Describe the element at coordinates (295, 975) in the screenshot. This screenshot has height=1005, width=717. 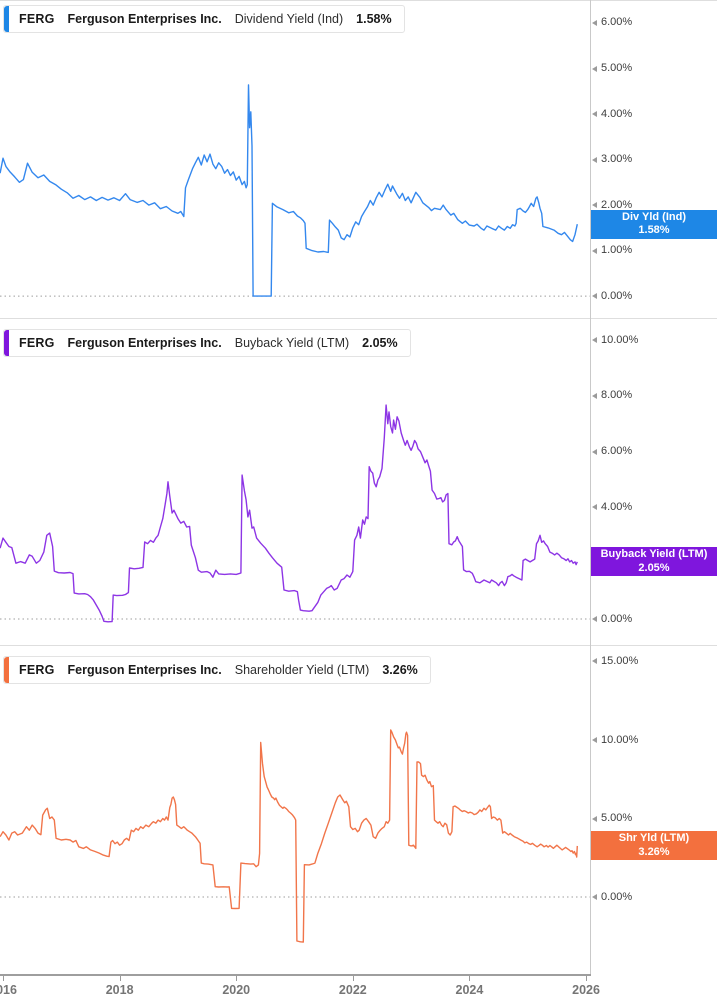
I see `time-axis-line` at that location.